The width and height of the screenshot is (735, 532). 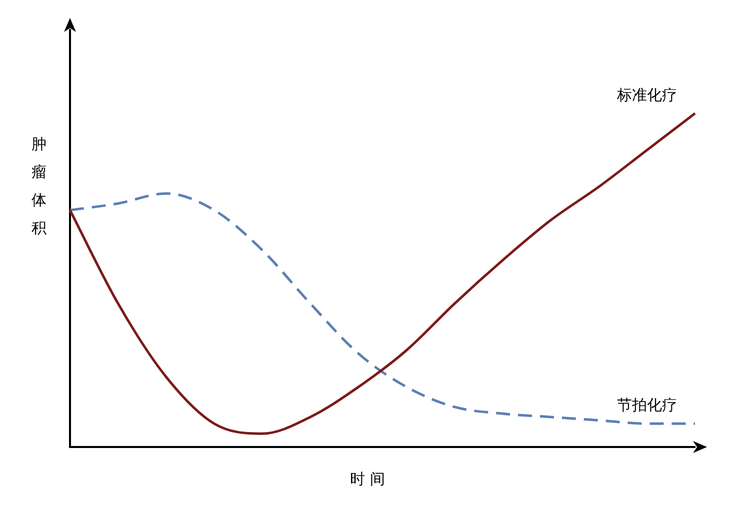 What do you see at coordinates (647, 405) in the screenshot?
I see `series-label: 节拍化疗` at bounding box center [647, 405].